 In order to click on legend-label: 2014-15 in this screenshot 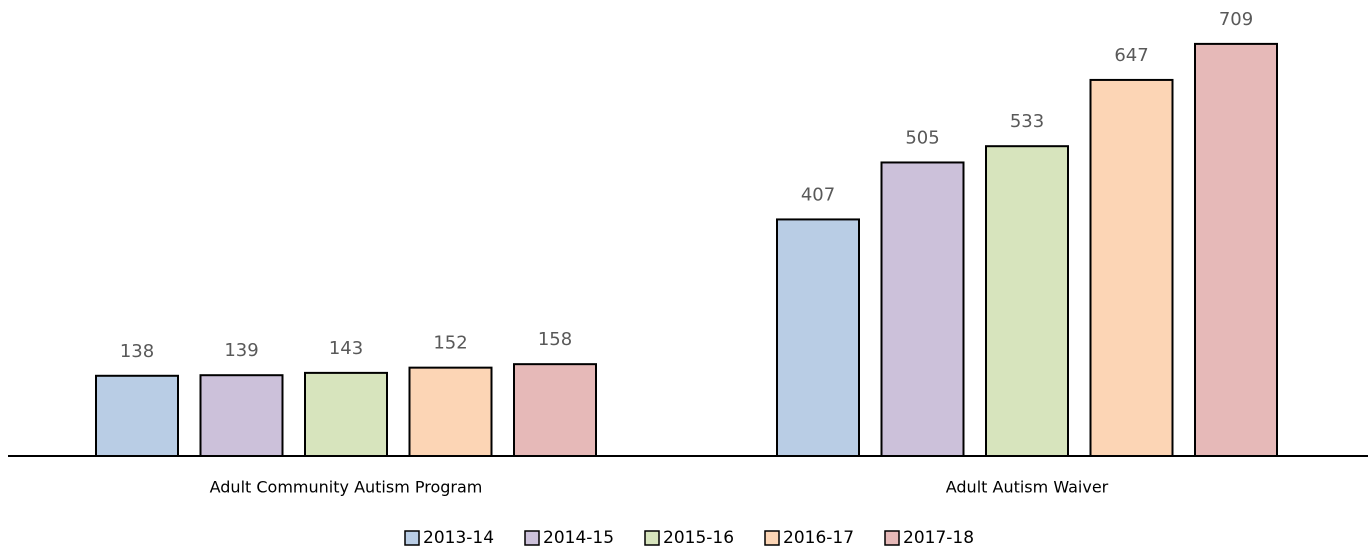, I will do `click(578, 538)`.